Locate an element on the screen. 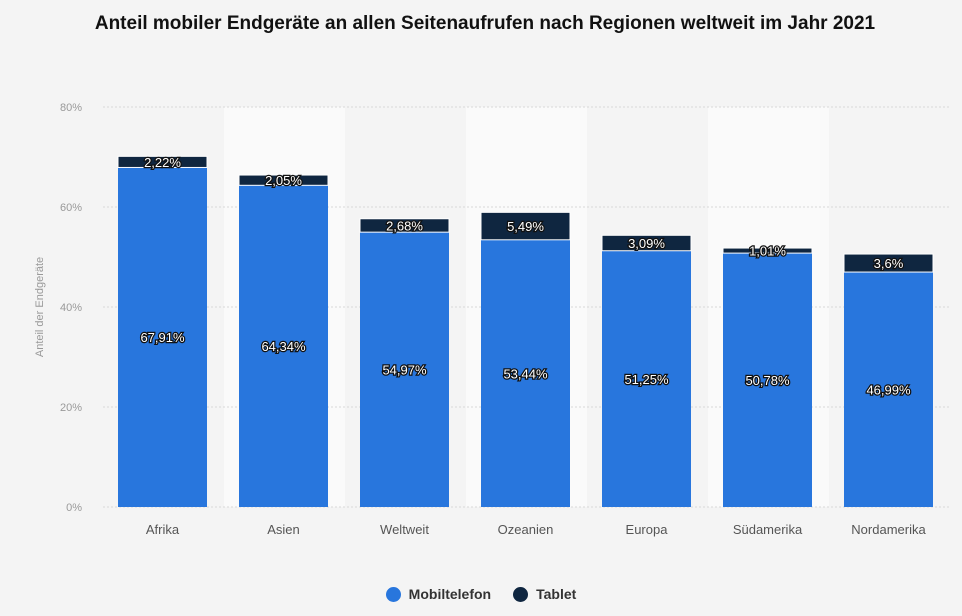 Image resolution: width=962 pixels, height=616 pixels. data-label: 50,78% is located at coordinates (767, 380).